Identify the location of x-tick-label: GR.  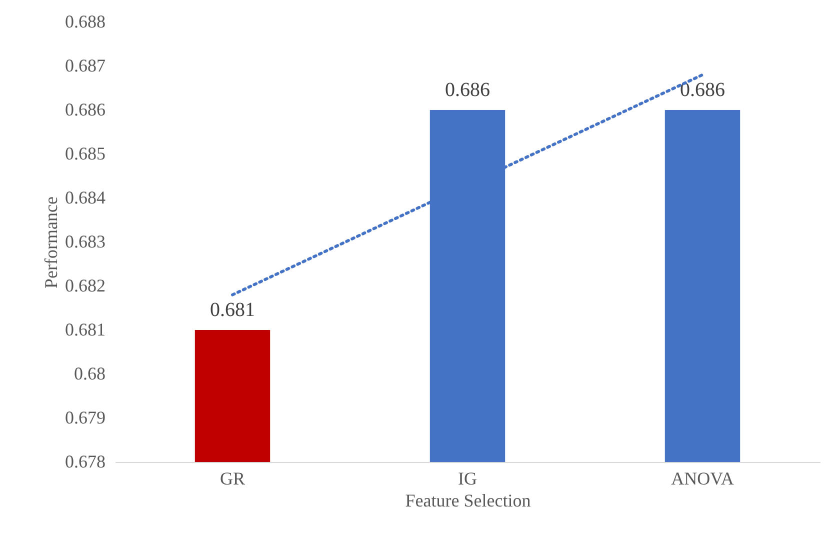
(233, 478).